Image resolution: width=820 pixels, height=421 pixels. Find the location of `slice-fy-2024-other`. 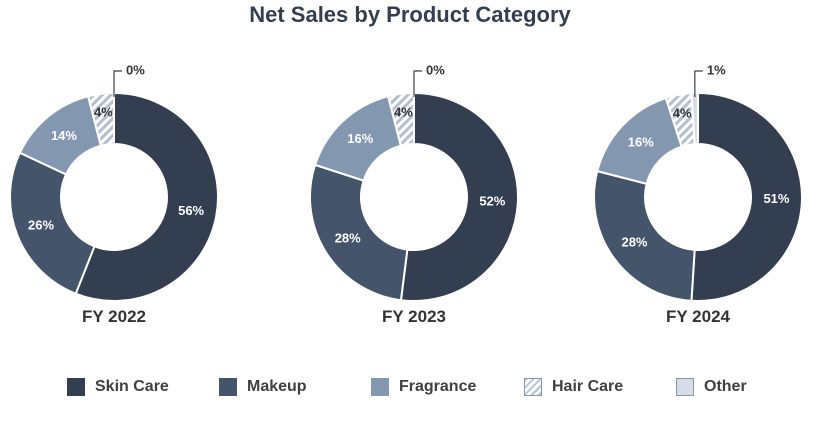

slice-fy-2024-other is located at coordinates (694, 118).